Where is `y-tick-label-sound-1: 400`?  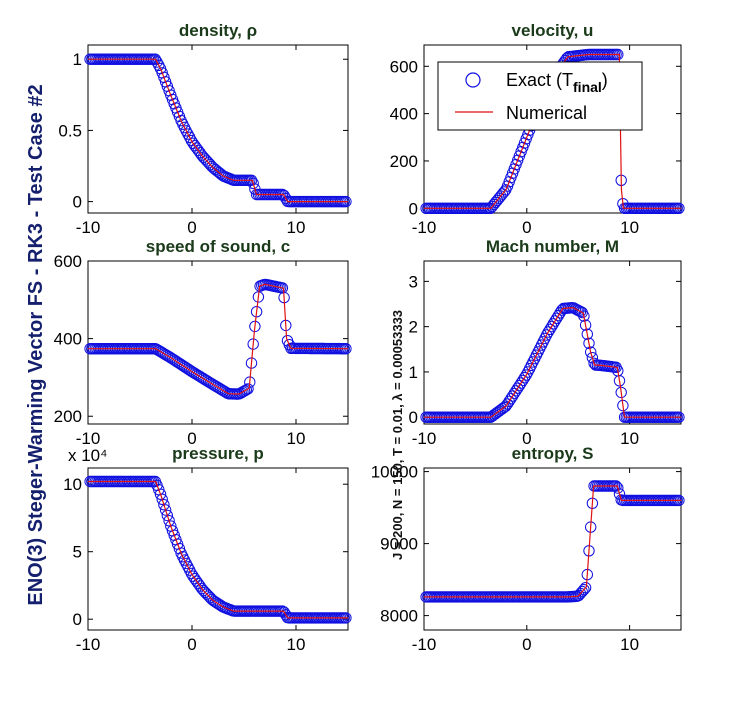
y-tick-label-sound-1: 400 is located at coordinates (68, 339).